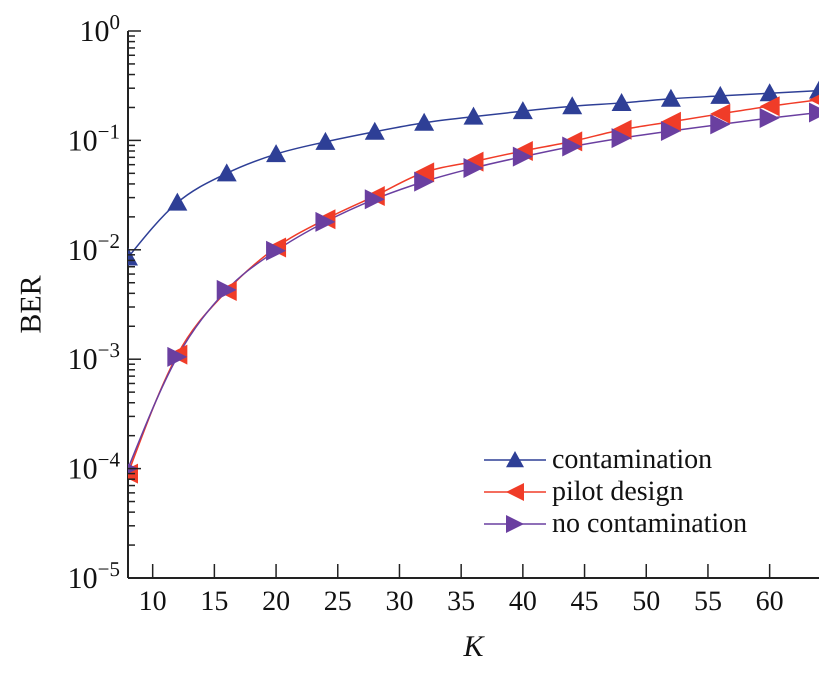  Describe the element at coordinates (94, 357) in the screenshot. I see `y-tick-label: 10$^{−3}$` at that location.